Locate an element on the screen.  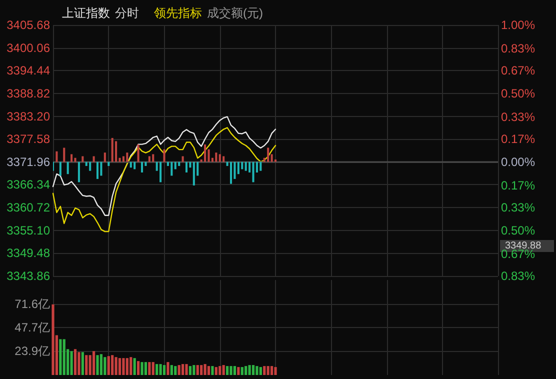
y2-tick-label: 0.83% is located at coordinates (518, 276).